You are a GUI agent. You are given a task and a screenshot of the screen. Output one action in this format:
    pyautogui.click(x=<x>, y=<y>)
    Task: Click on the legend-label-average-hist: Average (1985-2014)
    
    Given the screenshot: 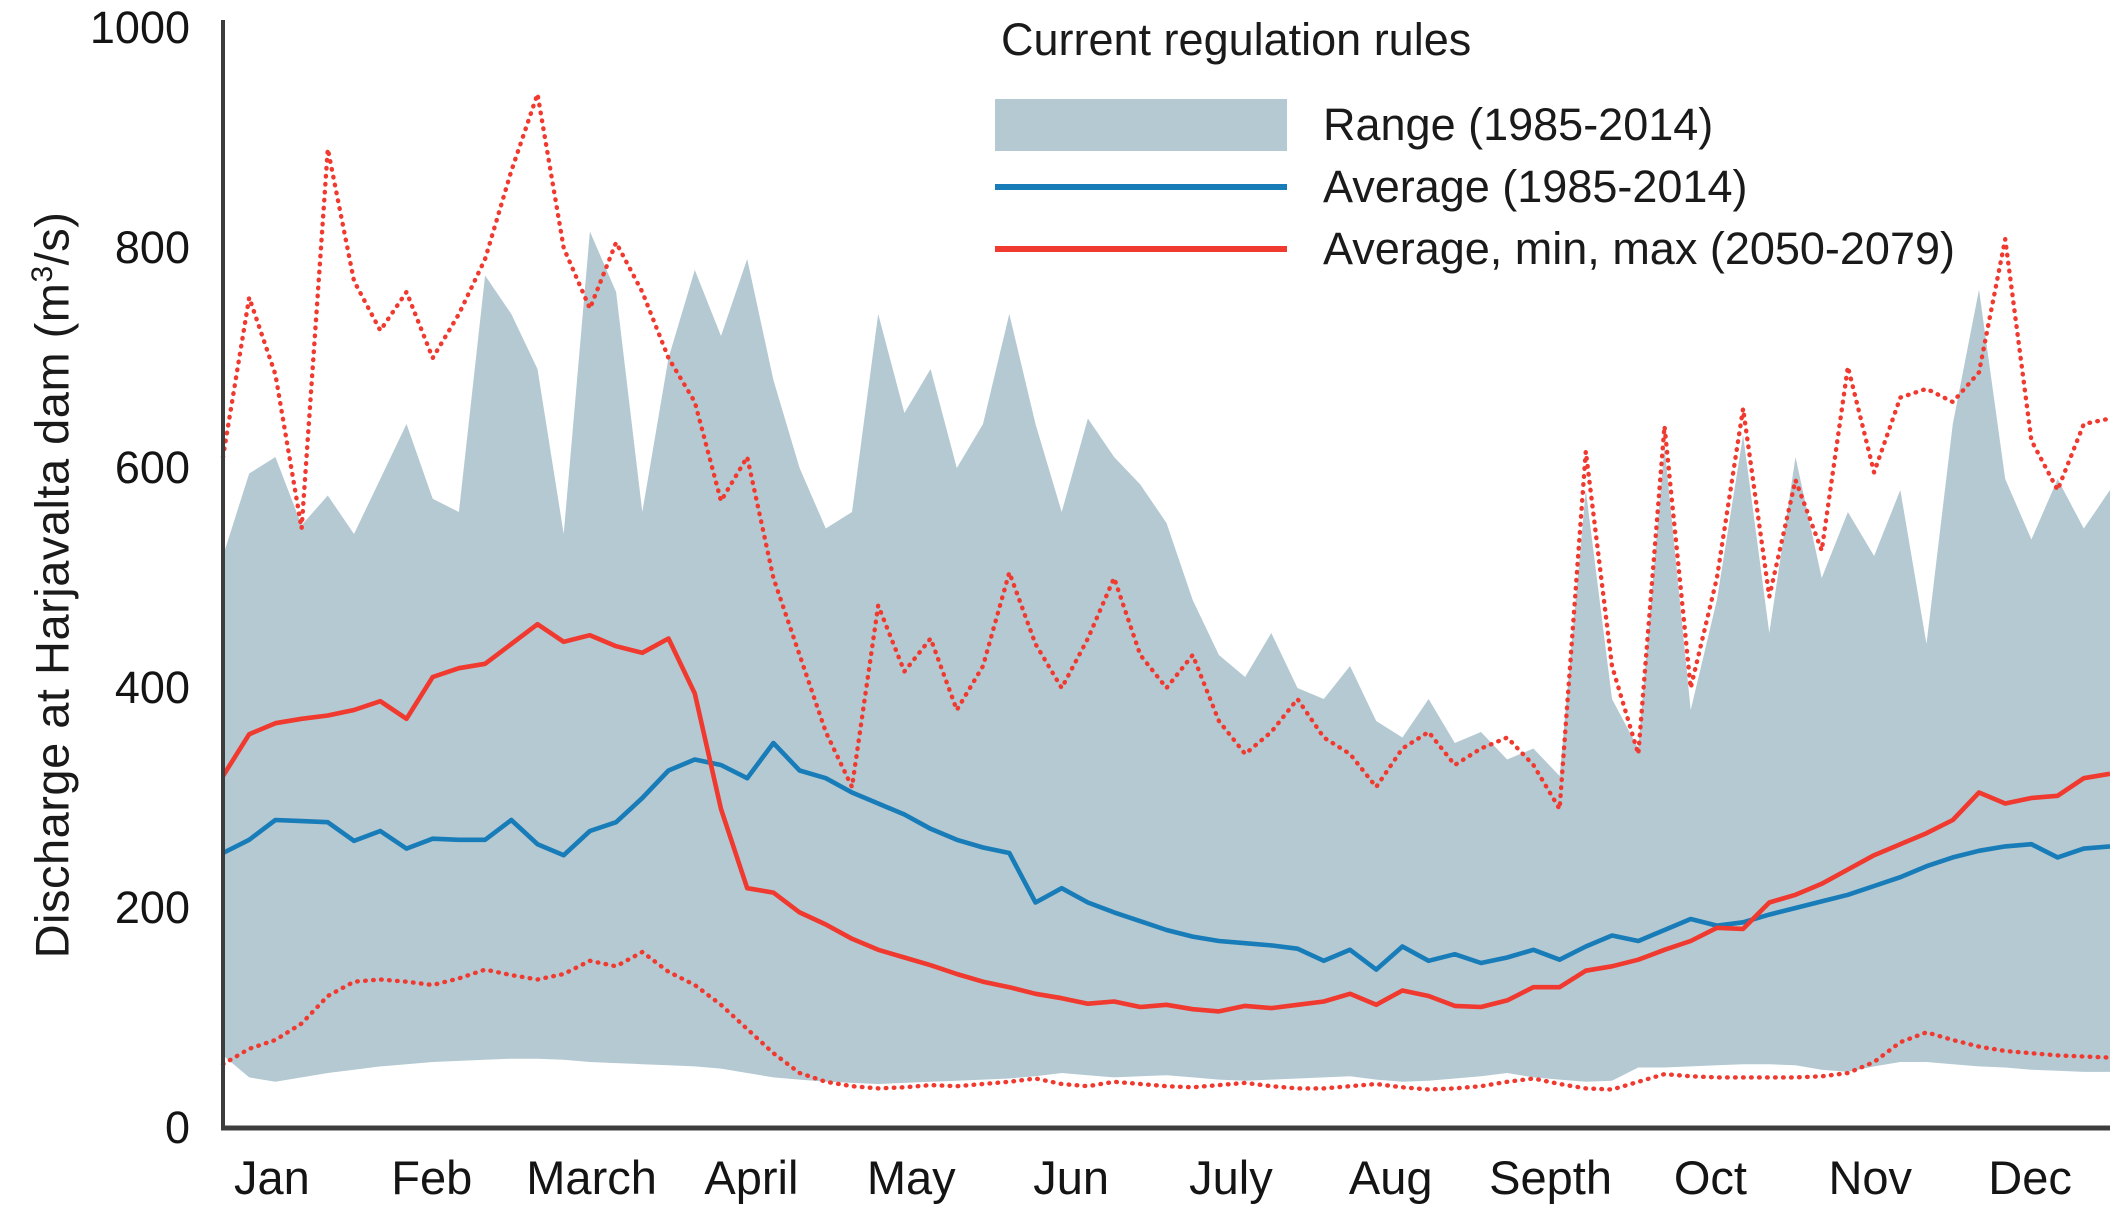 What is the action you would take?
    pyautogui.click(x=1535, y=186)
    